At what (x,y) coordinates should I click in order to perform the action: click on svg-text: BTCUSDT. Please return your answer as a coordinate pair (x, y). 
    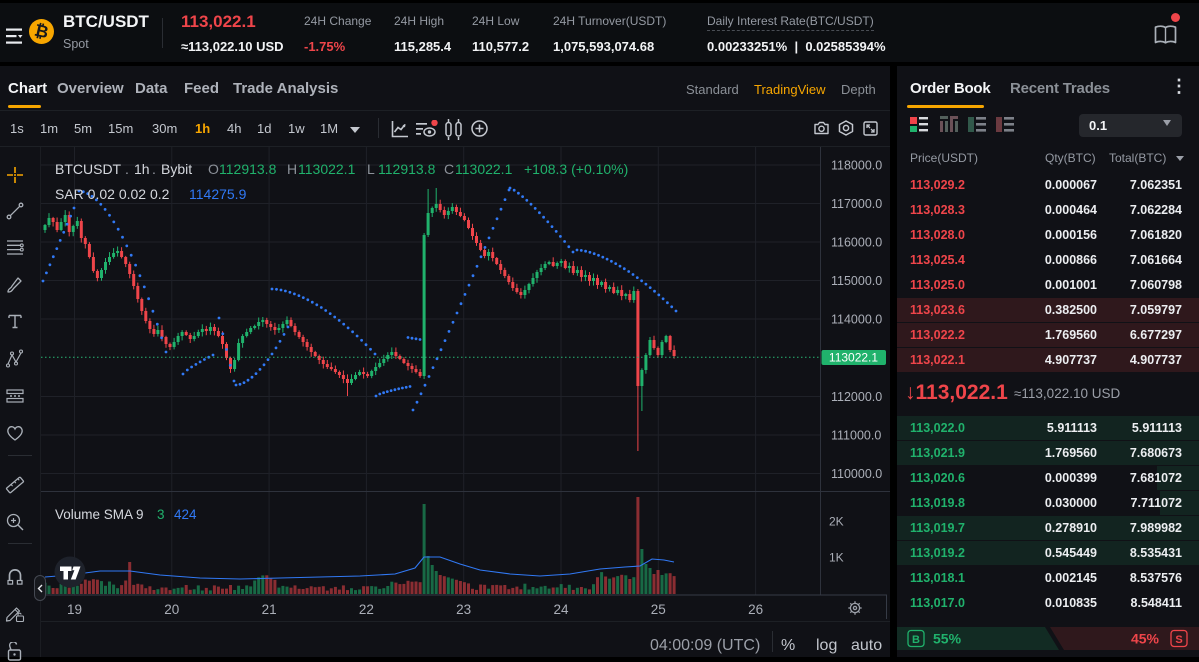
    Looking at the image, I should click on (88, 169).